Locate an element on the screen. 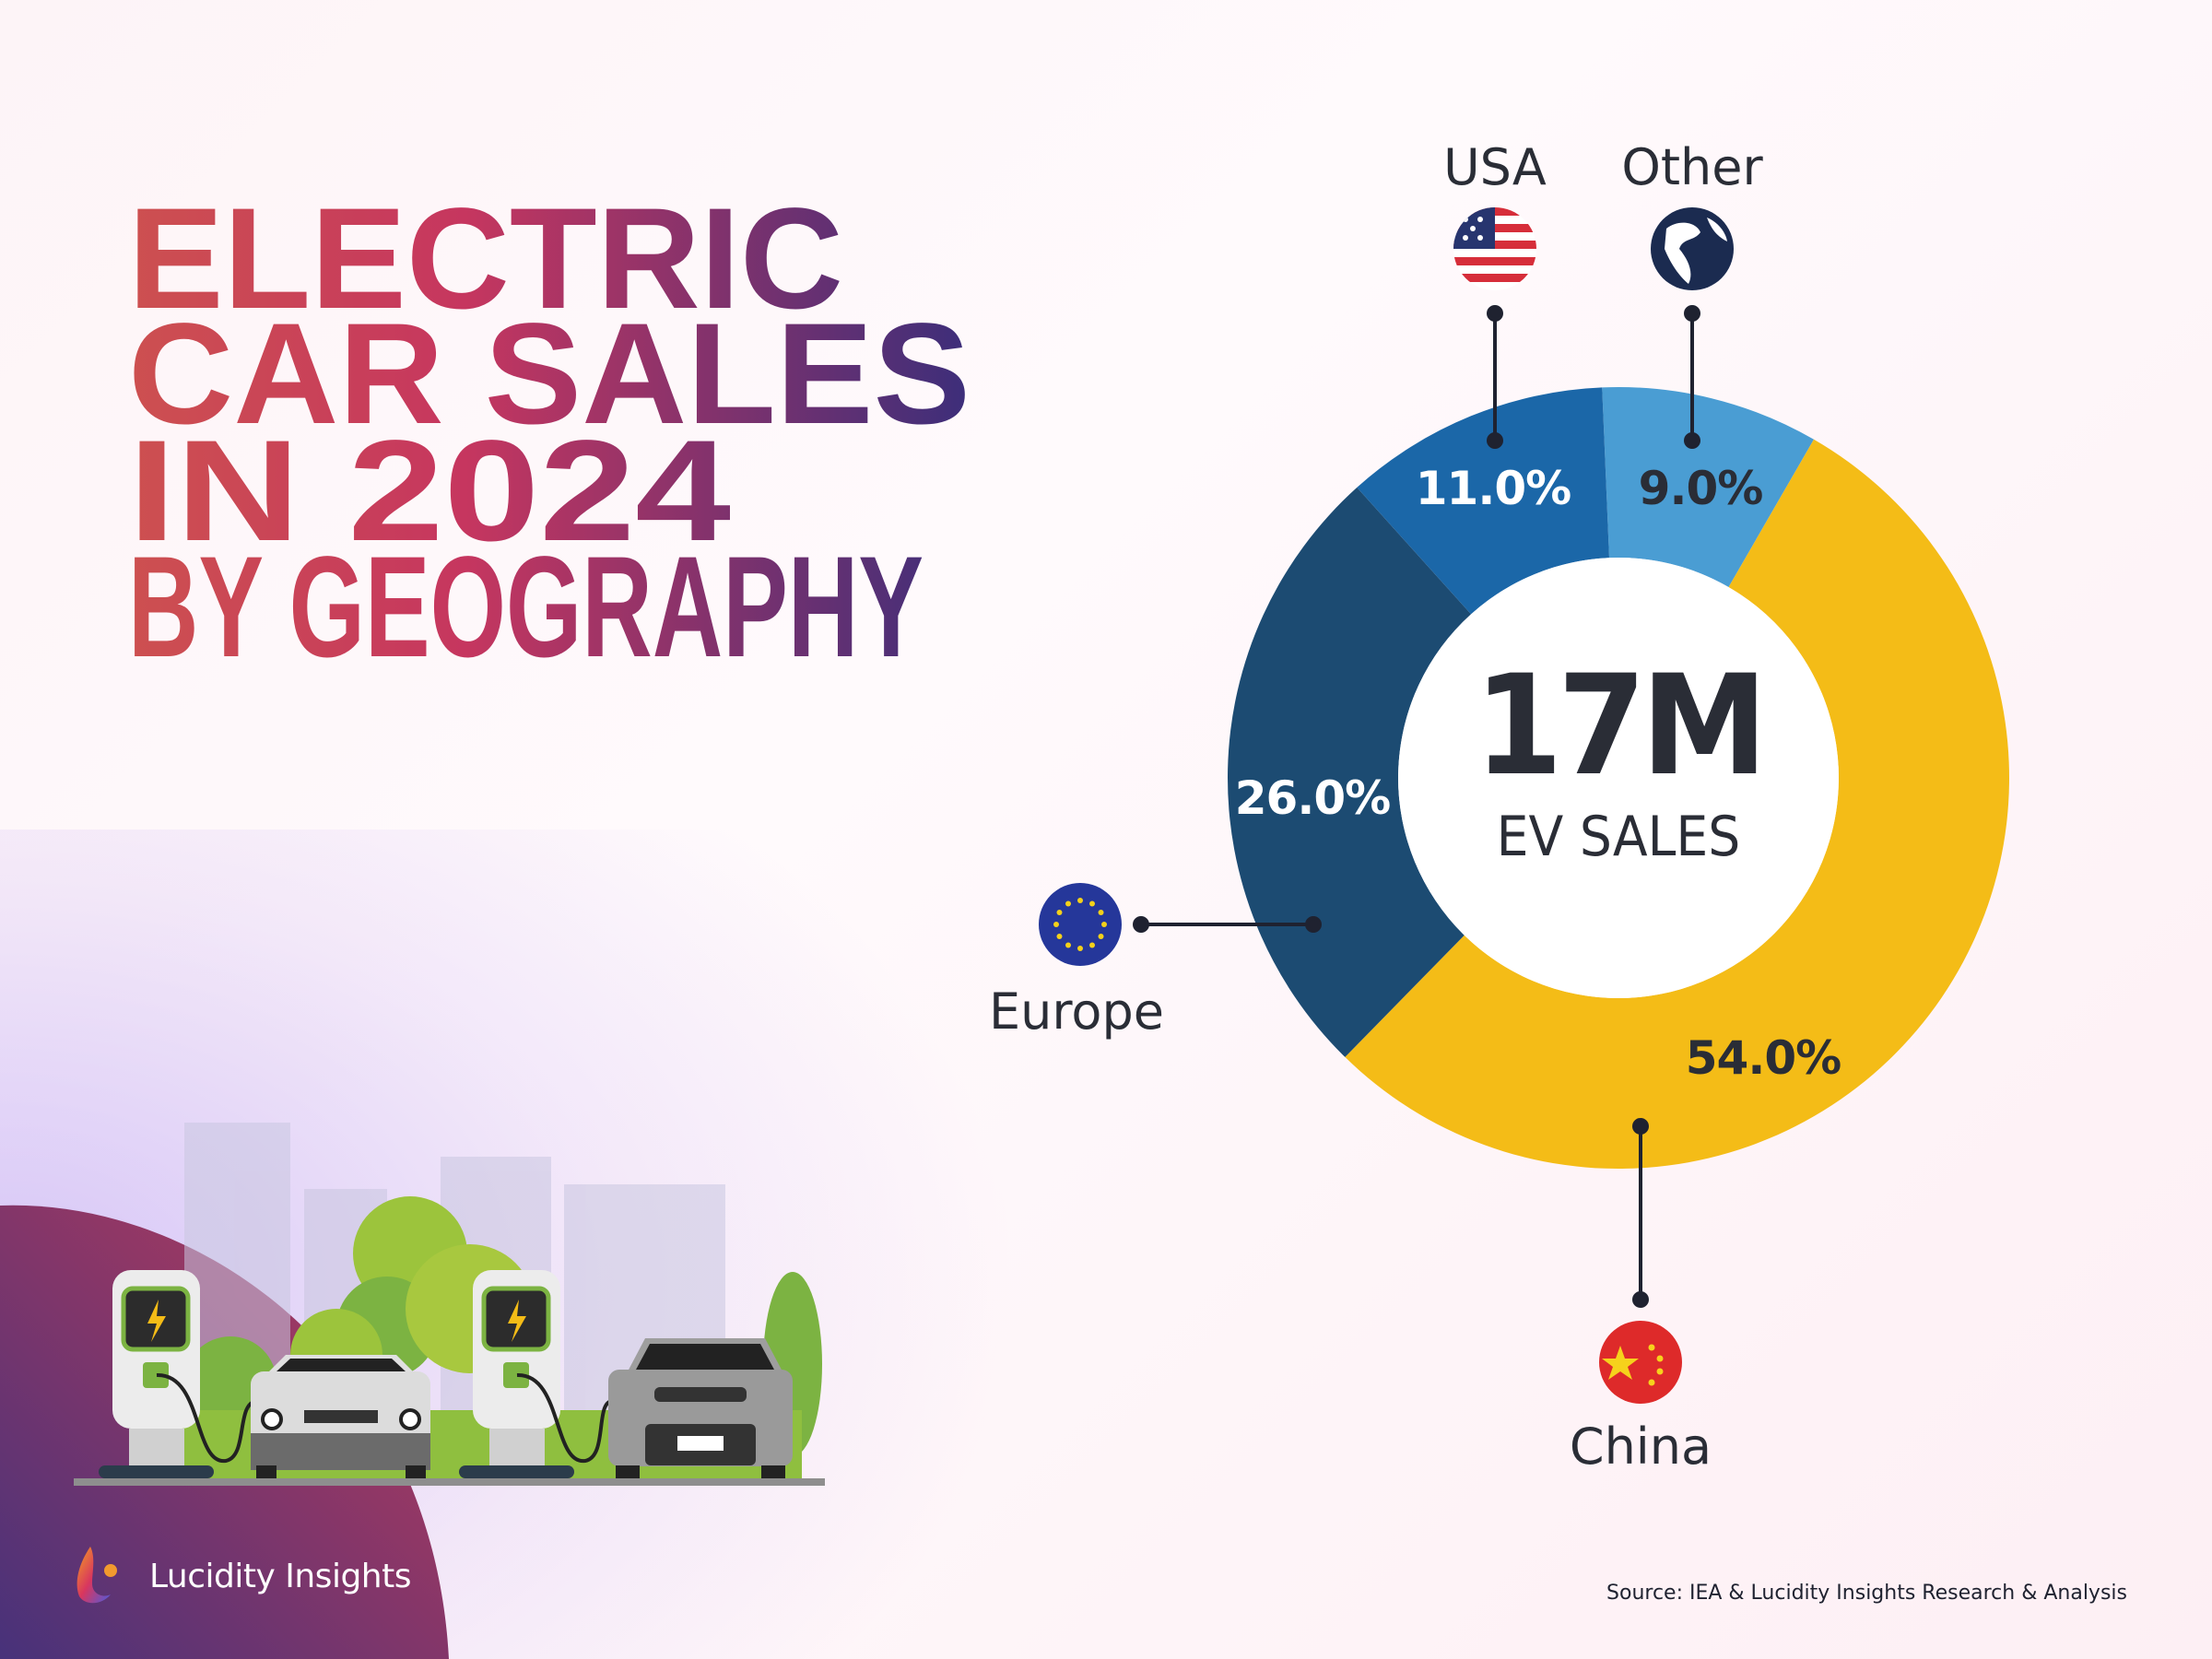 The image size is (2212, 1659). donut-slice-europe is located at coordinates (1349, 772).